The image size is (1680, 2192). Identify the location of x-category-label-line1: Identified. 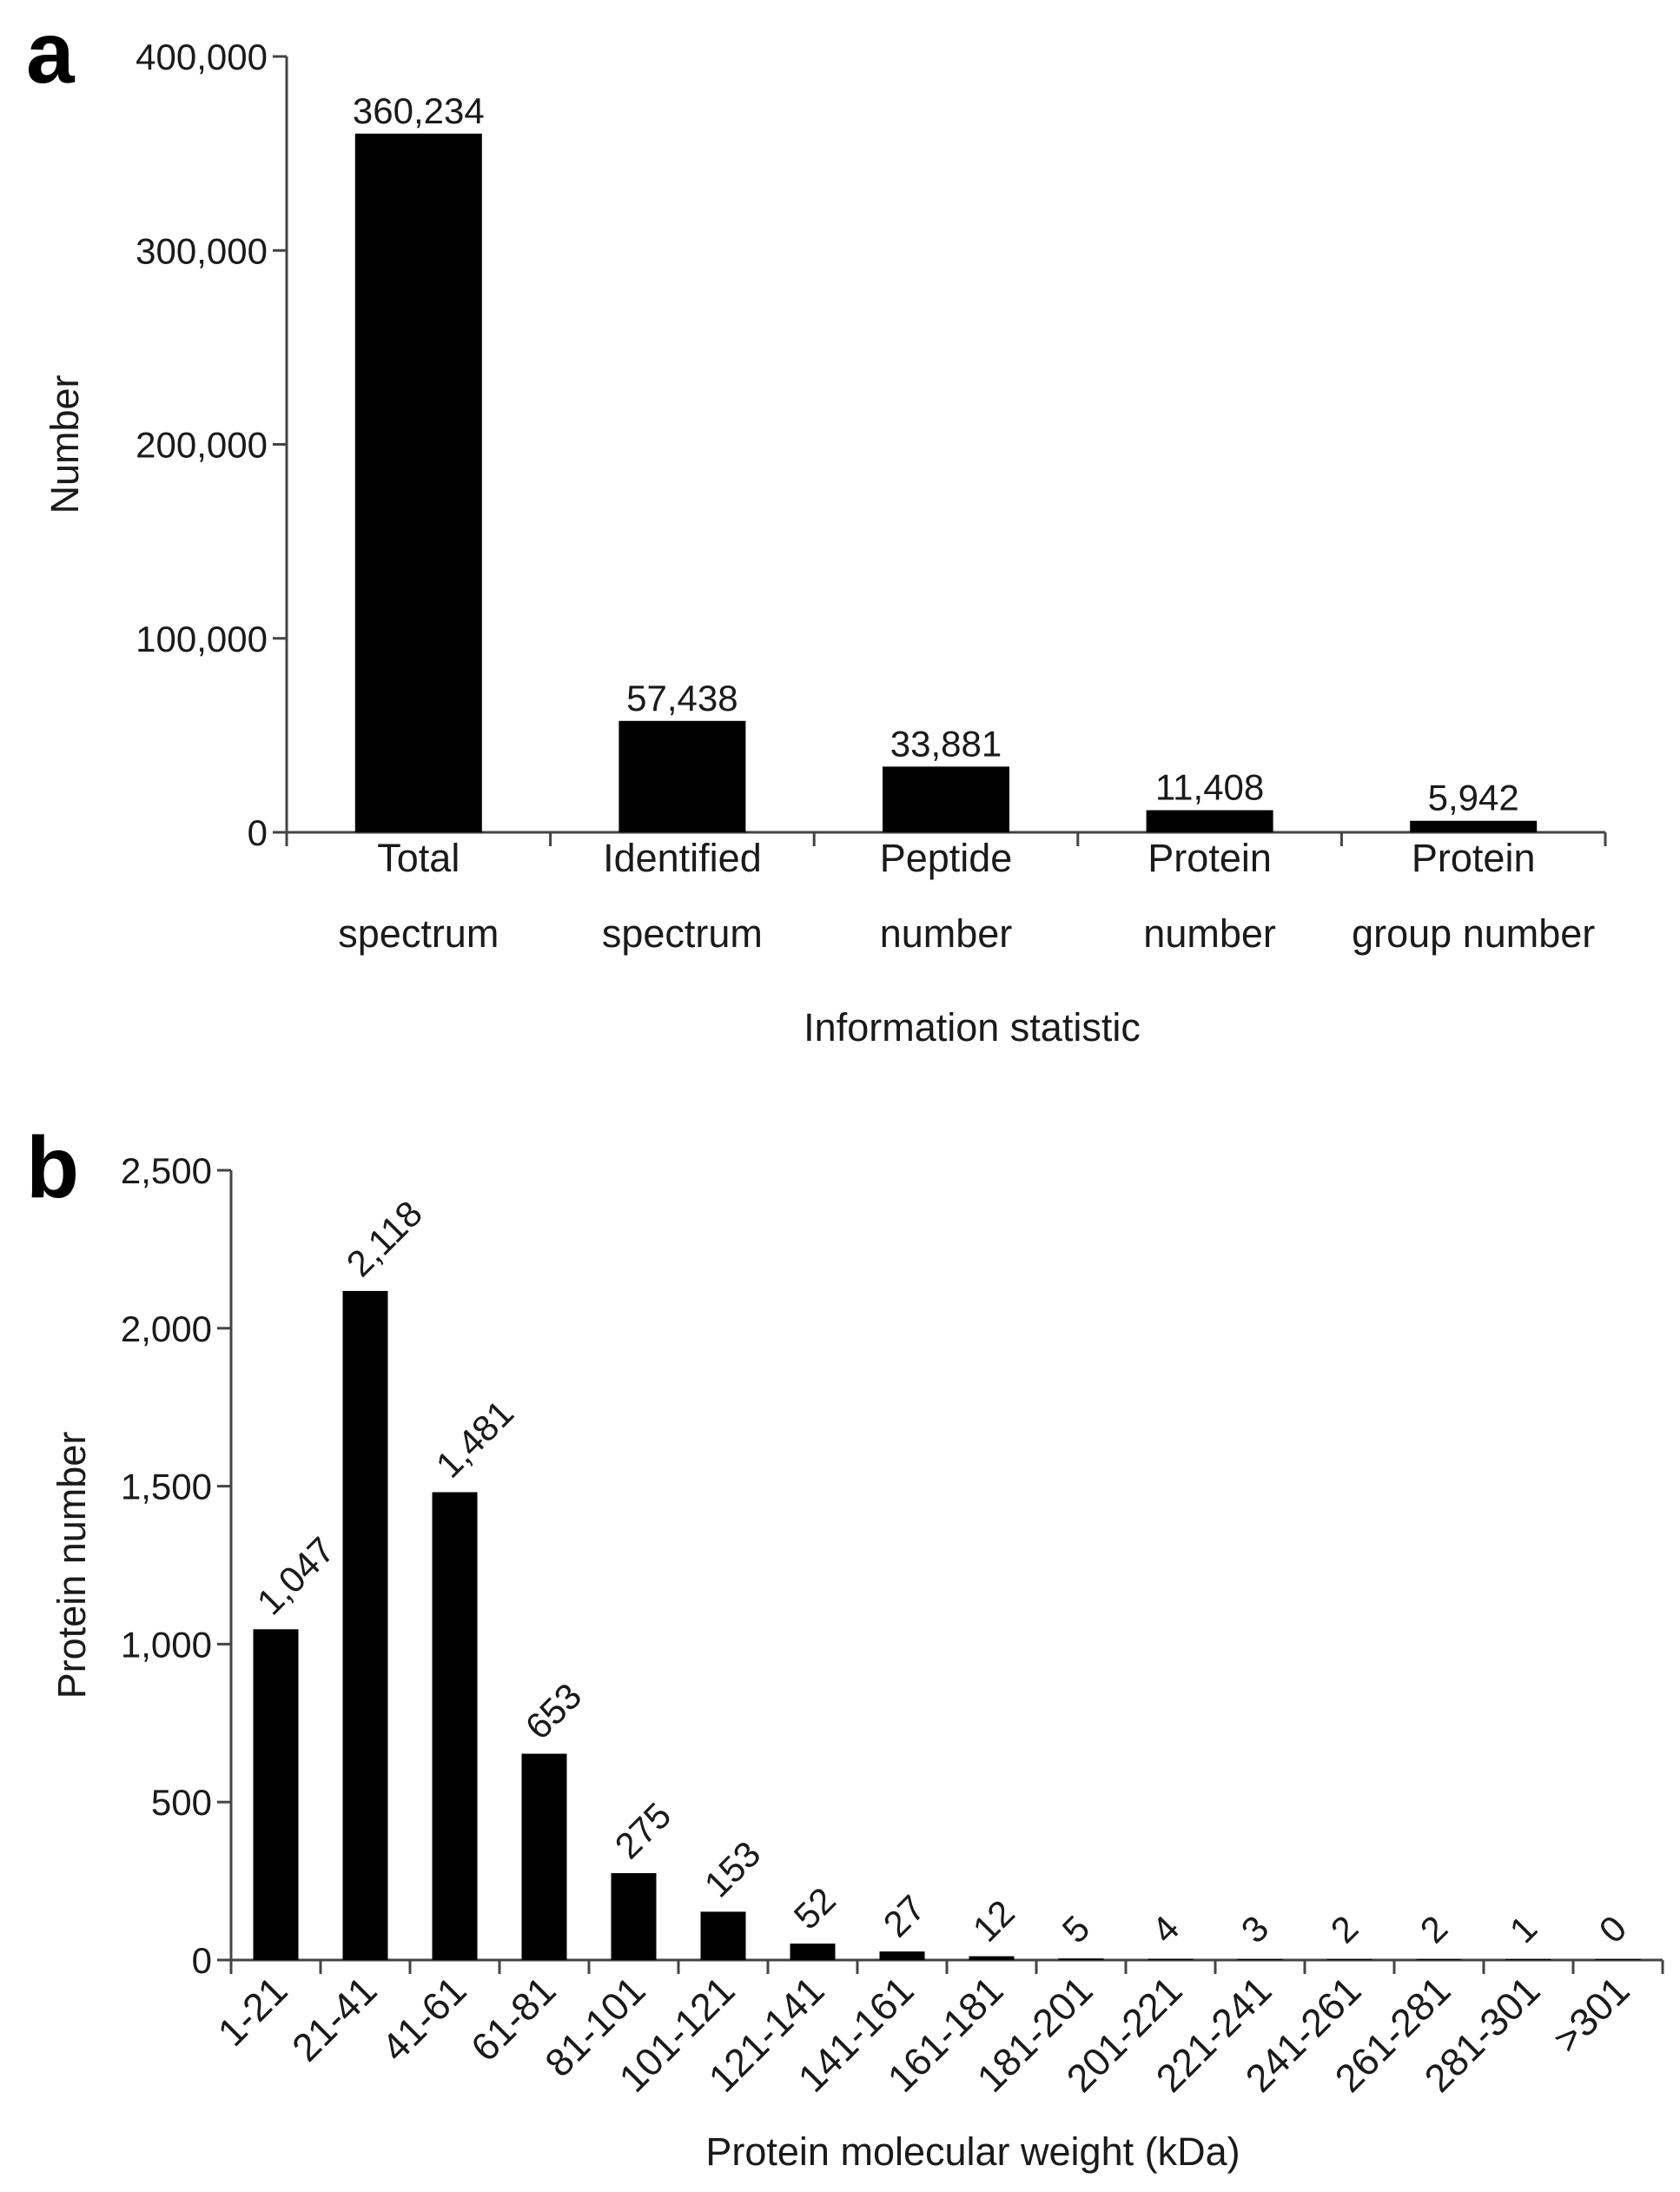
(682, 858).